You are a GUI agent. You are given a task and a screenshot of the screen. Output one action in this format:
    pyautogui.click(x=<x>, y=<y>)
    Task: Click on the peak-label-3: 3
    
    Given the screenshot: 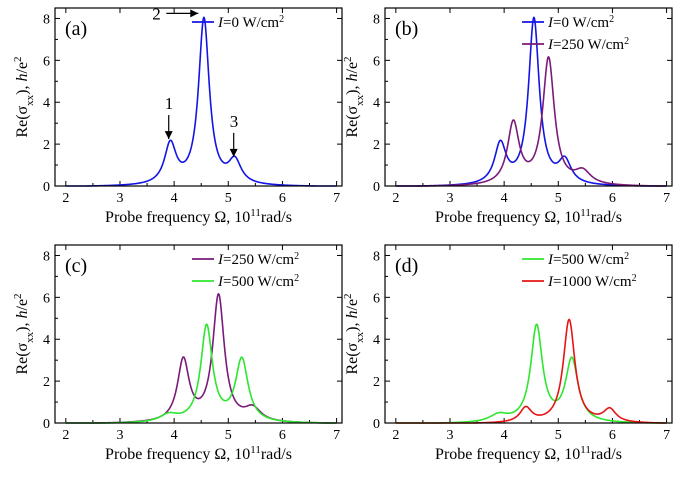 What is the action you would take?
    pyautogui.click(x=234, y=121)
    